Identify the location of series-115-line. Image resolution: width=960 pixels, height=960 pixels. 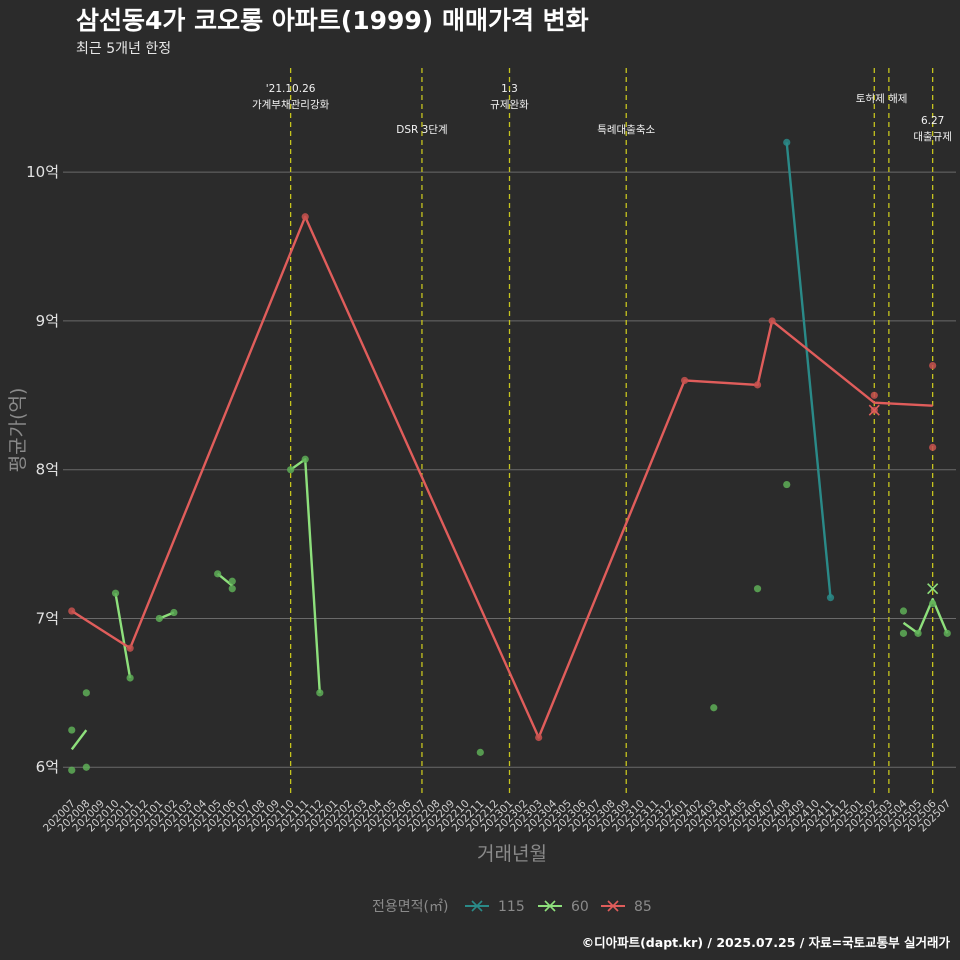
(808, 370).